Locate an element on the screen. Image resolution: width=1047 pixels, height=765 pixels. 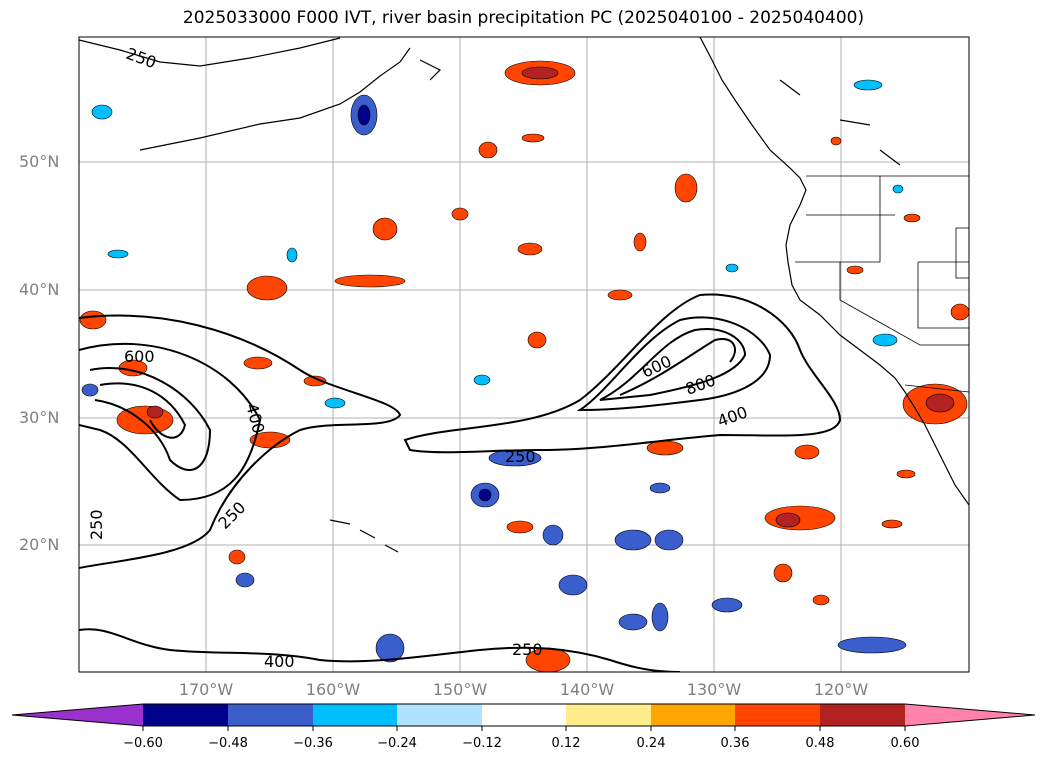
colorbar-tick-label: −0.60 is located at coordinates (143, 743).